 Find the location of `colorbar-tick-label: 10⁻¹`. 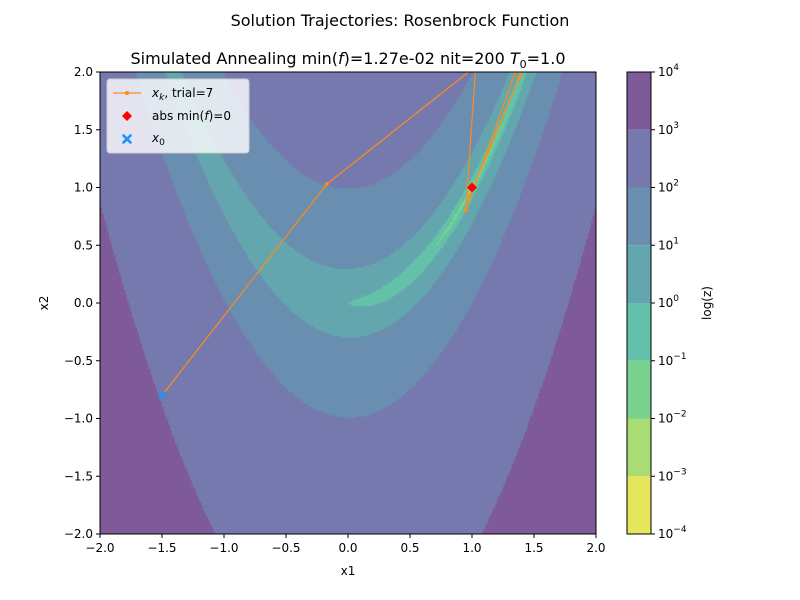

colorbar-tick-label: 10⁻¹ is located at coordinates (672, 360).